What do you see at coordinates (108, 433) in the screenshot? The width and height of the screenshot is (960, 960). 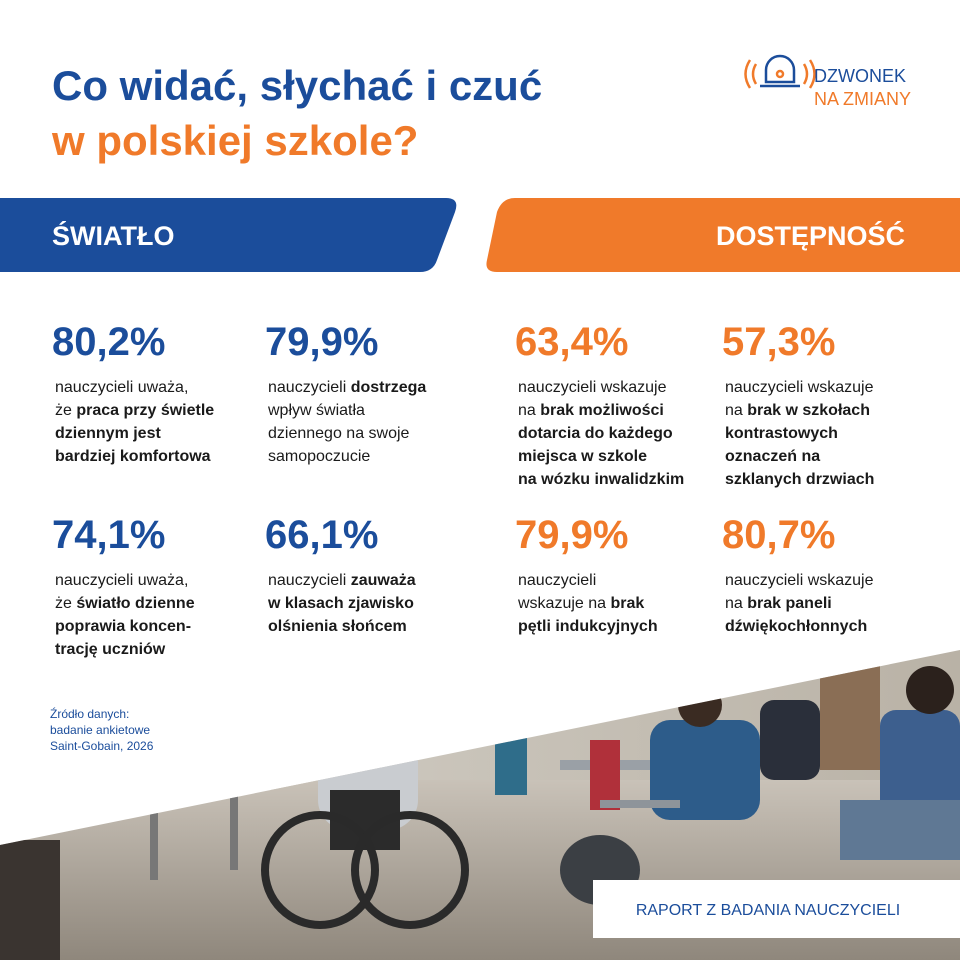 I see `text-run: dziennym jest` at bounding box center [108, 433].